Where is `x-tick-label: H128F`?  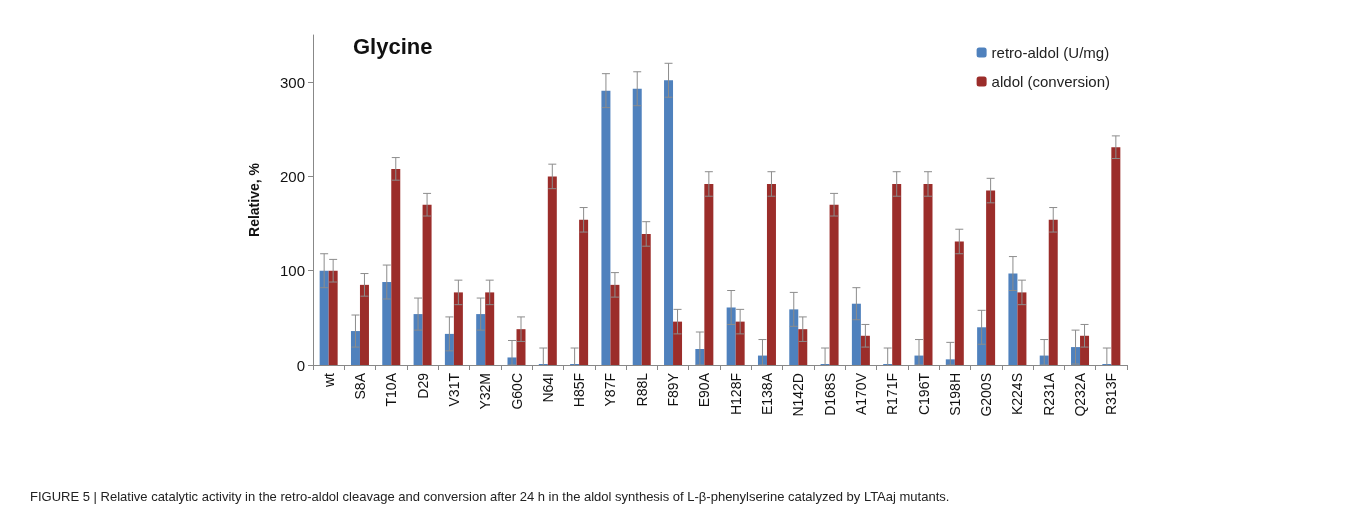
x-tick-label: H128F is located at coordinates (735, 394).